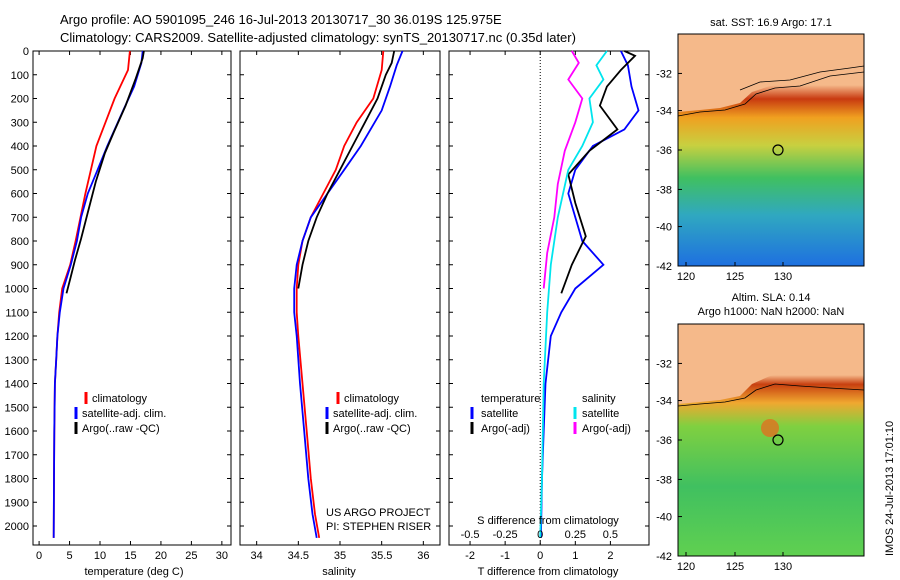  What do you see at coordinates (130, 556) in the screenshot?
I see `x-tick-label: 15` at bounding box center [130, 556].